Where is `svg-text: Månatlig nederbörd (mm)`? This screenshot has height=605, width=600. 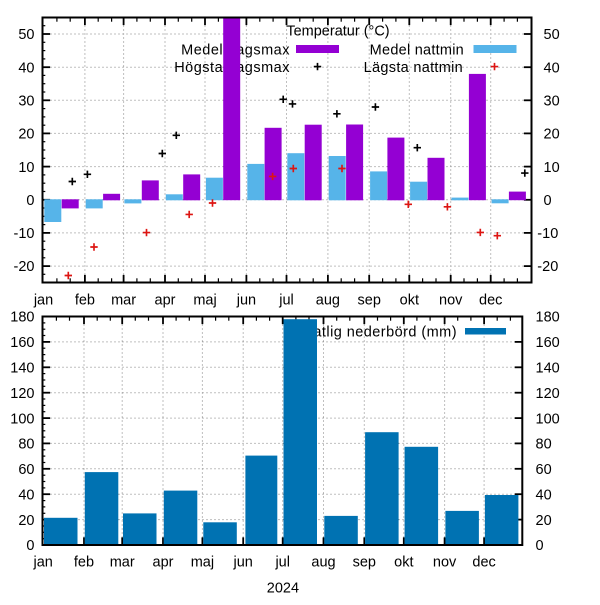 svg-text: Månatlig nederbörd (mm) is located at coordinates (370, 333).